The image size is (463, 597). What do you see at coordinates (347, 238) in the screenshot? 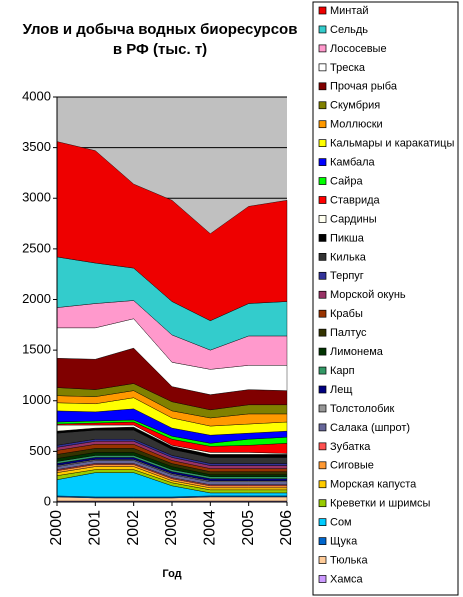
I see `legend-label: Пикша` at bounding box center [347, 238].